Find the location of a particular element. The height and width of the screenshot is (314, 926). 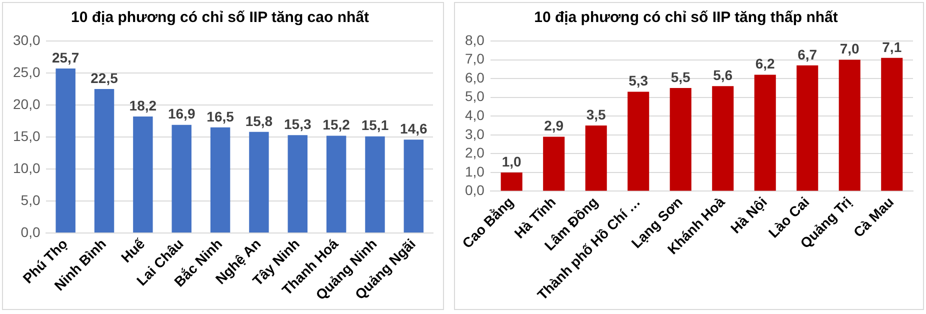

data-label: 15,3 is located at coordinates (298, 124).